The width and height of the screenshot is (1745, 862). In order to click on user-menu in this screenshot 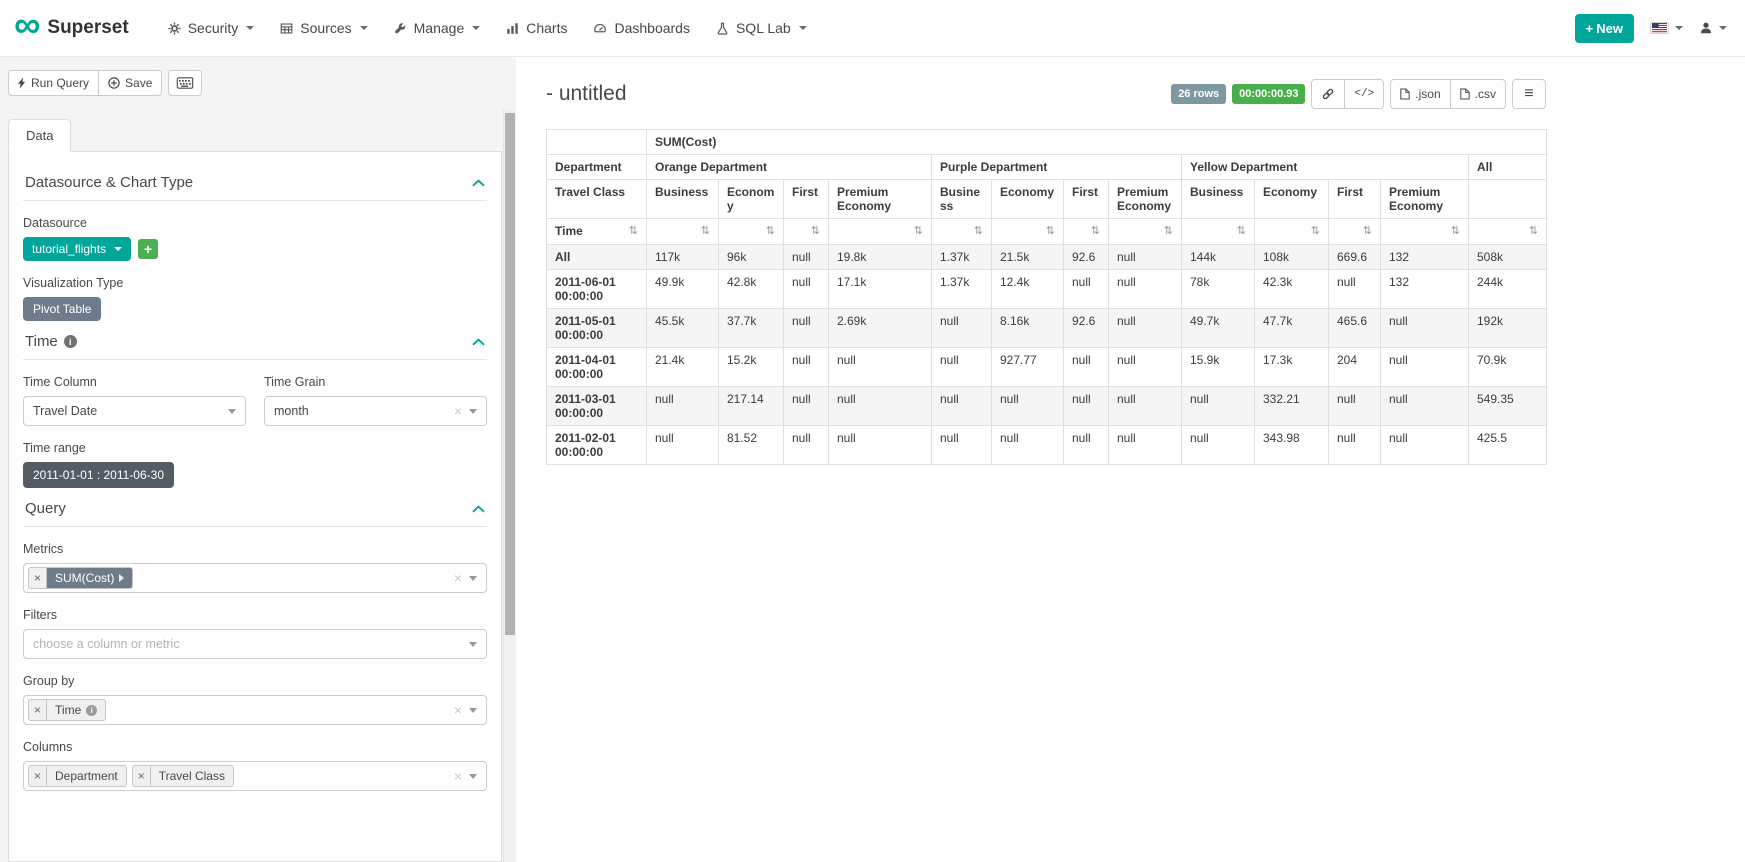, I will do `click(1713, 28)`.